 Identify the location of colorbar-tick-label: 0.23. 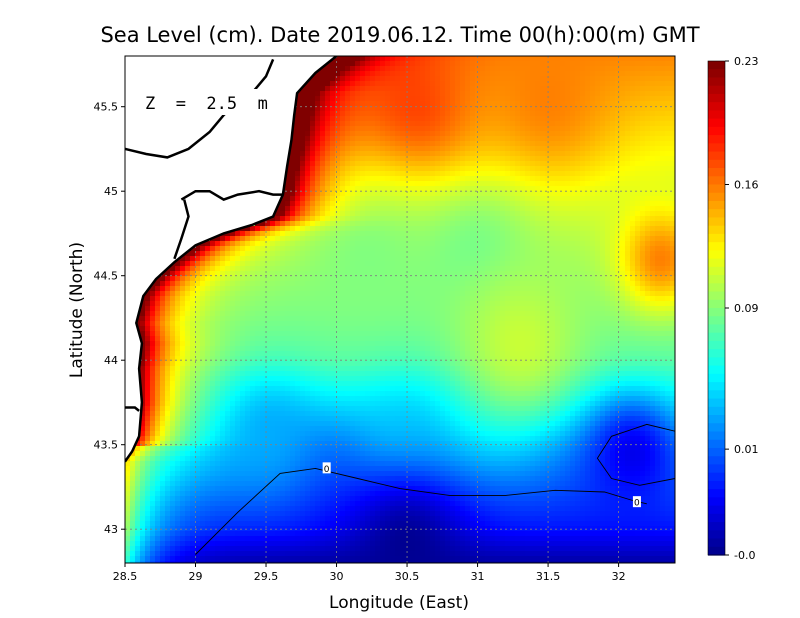
(746, 61).